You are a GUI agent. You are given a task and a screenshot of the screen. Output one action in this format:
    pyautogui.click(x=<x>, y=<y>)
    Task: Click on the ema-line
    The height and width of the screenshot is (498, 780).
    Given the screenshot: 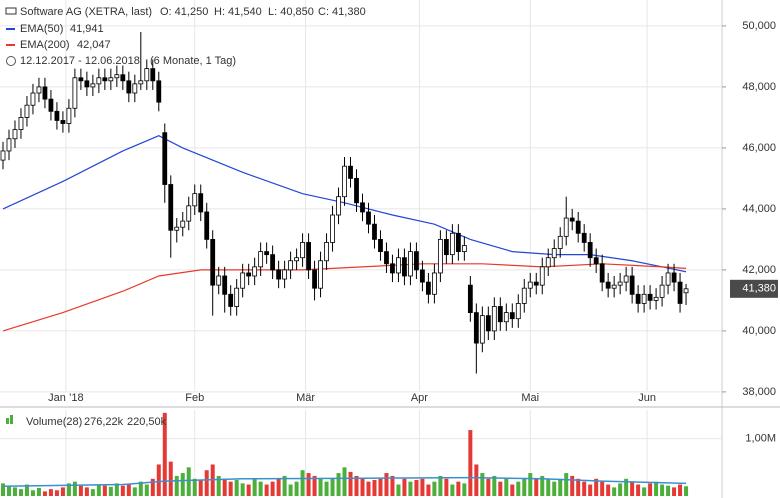 What is the action you would take?
    pyautogui.click(x=344, y=297)
    